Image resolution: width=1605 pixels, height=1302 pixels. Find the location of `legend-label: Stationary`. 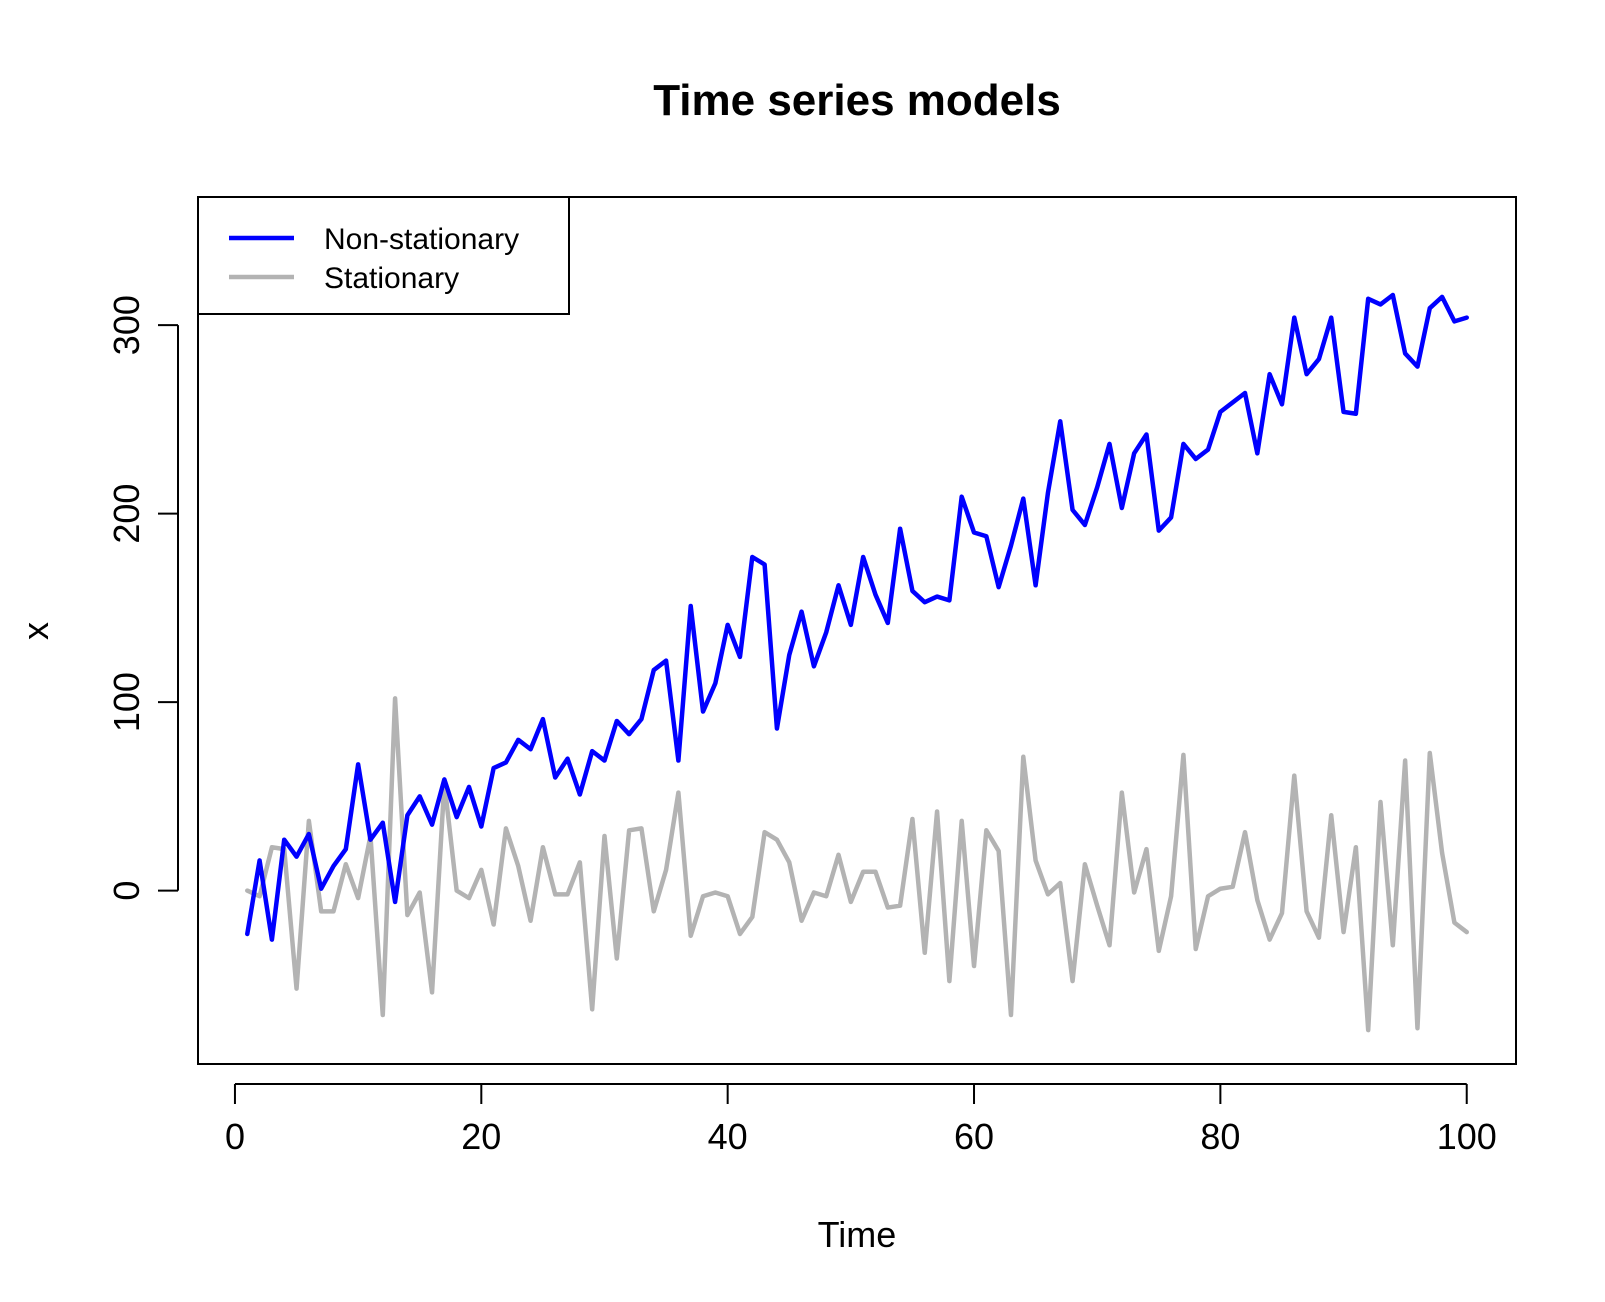

legend-label: Stationary is located at coordinates (391, 278).